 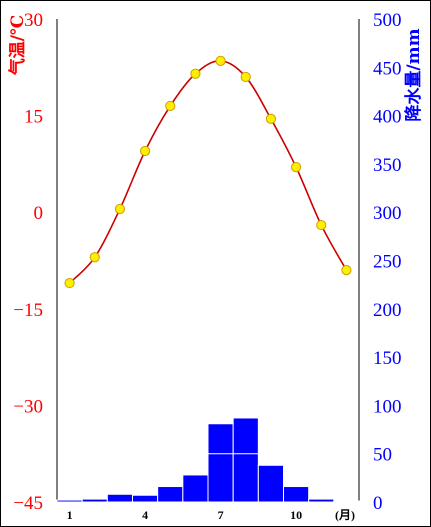 What do you see at coordinates (28, 406) in the screenshot?
I see `temperature-tick-label: −30` at bounding box center [28, 406].